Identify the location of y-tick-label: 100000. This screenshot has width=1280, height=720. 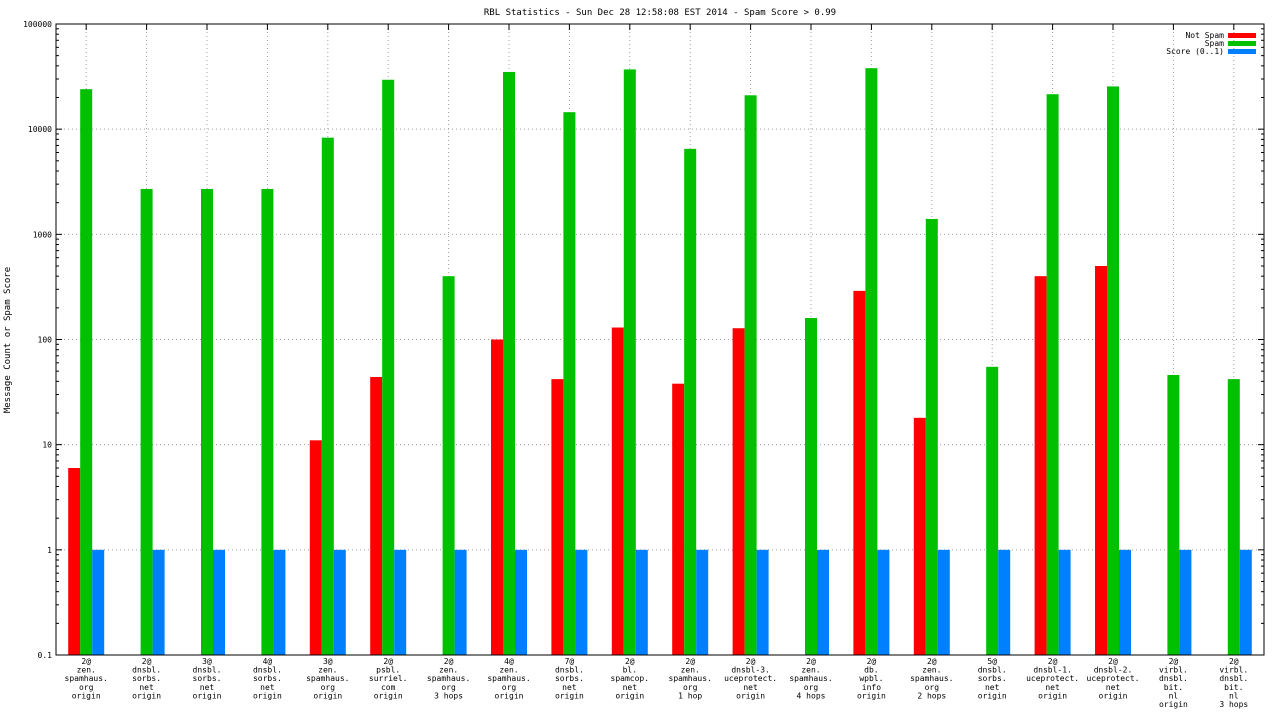
(37, 24).